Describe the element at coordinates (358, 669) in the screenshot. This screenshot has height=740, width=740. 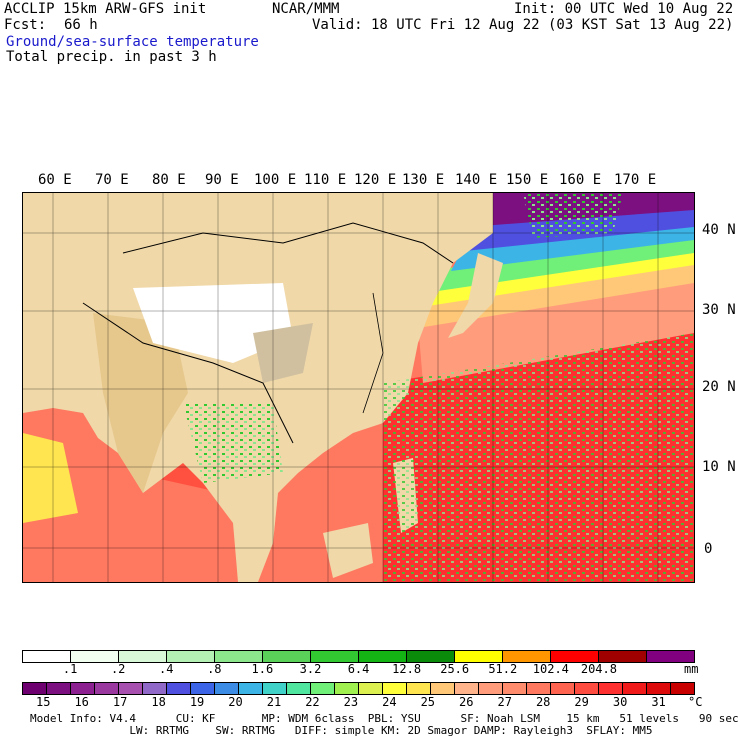
I see `precip-tick-label: 6.4` at that location.